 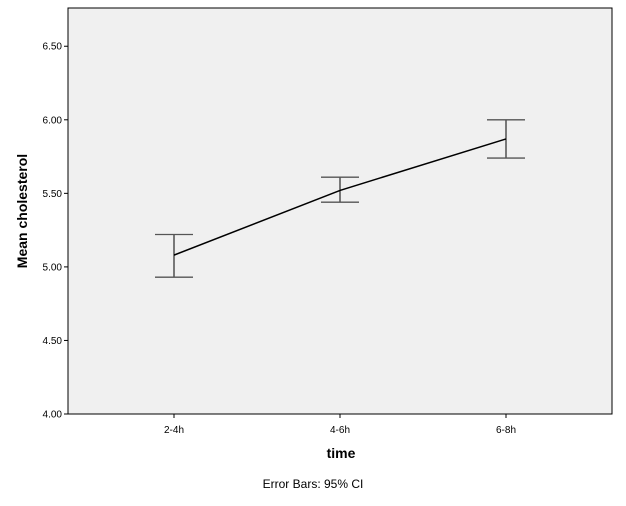 What do you see at coordinates (174, 430) in the screenshot?
I see `x-tick-label: 2-4h` at bounding box center [174, 430].